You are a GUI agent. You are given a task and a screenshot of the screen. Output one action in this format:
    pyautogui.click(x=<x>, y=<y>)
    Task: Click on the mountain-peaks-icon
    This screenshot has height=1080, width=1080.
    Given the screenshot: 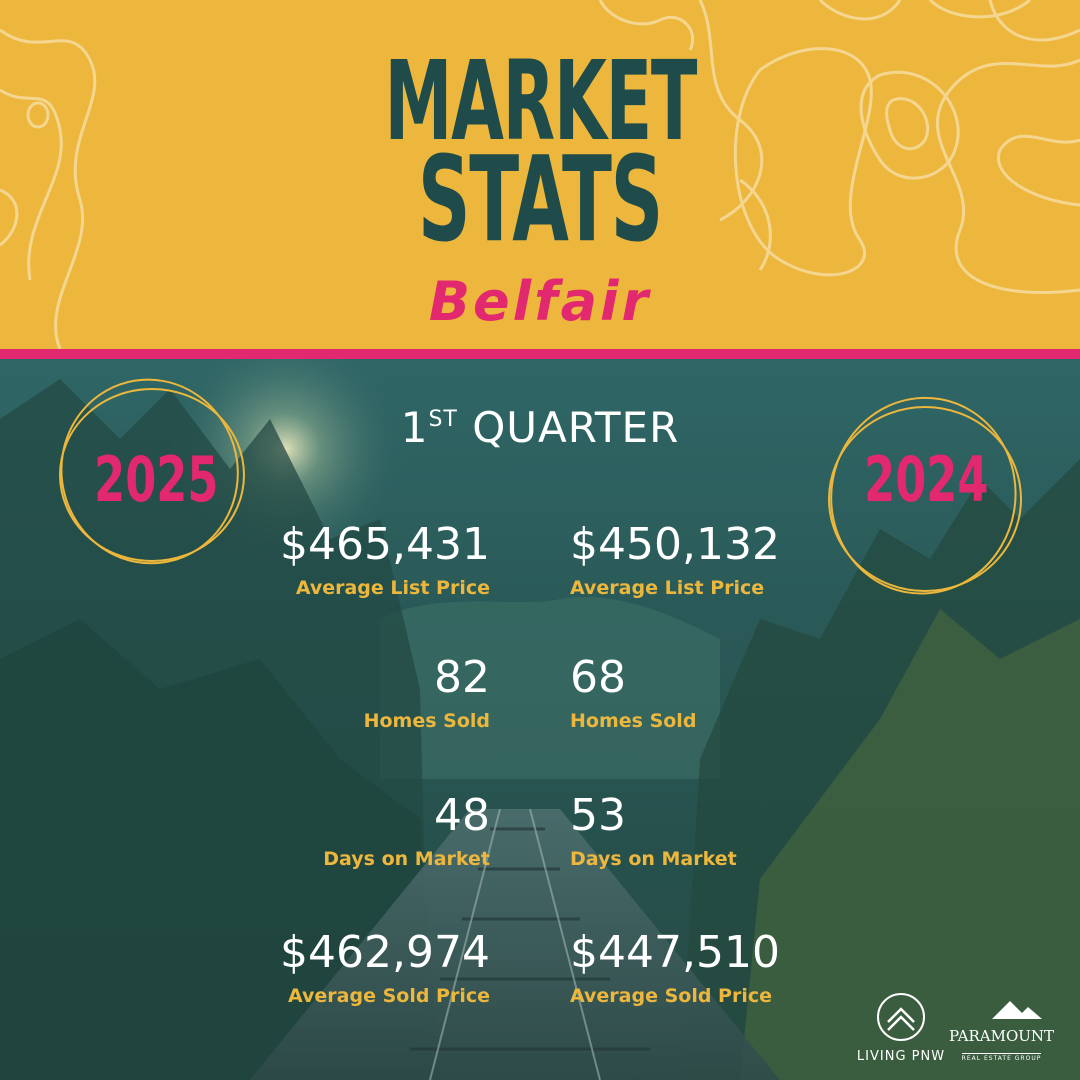 What is the action you would take?
    pyautogui.click(x=1016, y=1010)
    